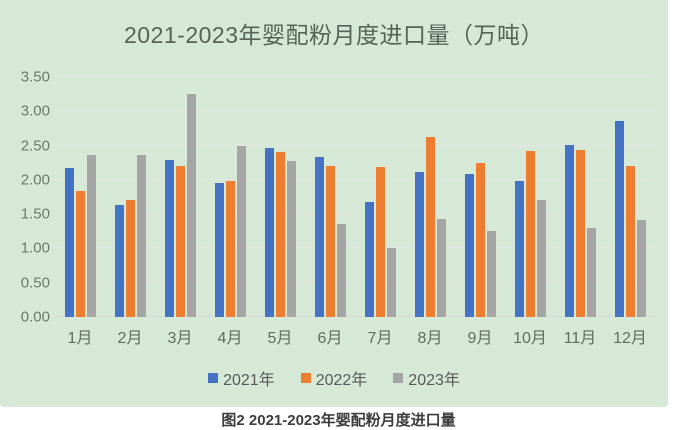 This screenshot has height=430, width=677. Describe the element at coordinates (35, 248) in the screenshot. I see `y-tick-label: 1.00` at that location.